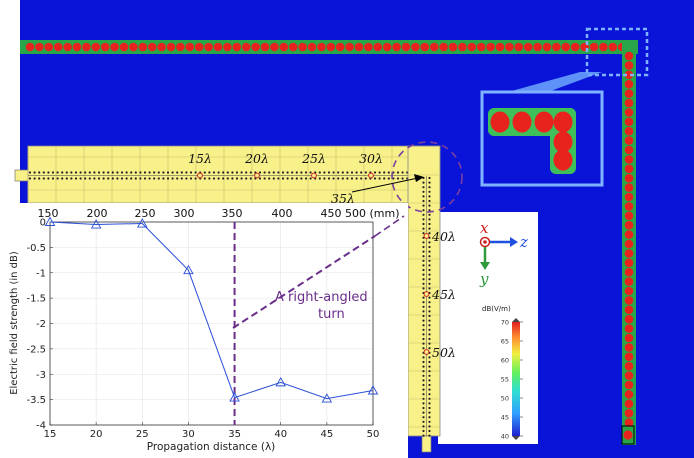  What do you see at coordinates (41, 324) in the screenshot?
I see `y-tick-label: -2` at bounding box center [41, 324].